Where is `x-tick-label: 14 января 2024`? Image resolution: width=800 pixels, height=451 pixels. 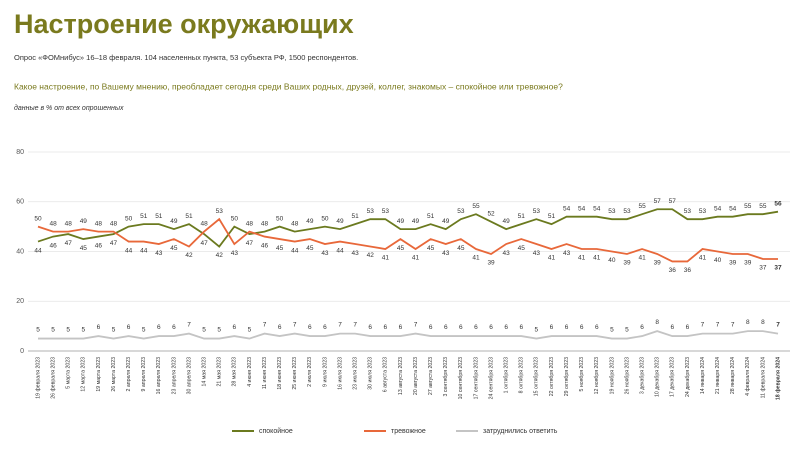
x-tick-label: 14 января 2024 is located at coordinates (703, 375).